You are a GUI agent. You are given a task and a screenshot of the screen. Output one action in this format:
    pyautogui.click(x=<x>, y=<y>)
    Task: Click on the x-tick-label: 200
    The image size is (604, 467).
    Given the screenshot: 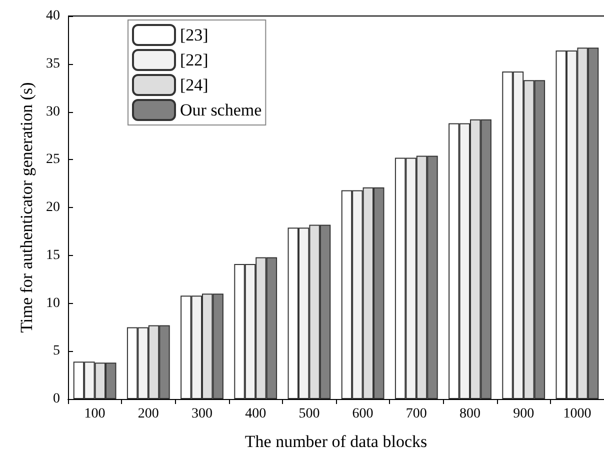 What is the action you would take?
    pyautogui.click(x=148, y=414)
    